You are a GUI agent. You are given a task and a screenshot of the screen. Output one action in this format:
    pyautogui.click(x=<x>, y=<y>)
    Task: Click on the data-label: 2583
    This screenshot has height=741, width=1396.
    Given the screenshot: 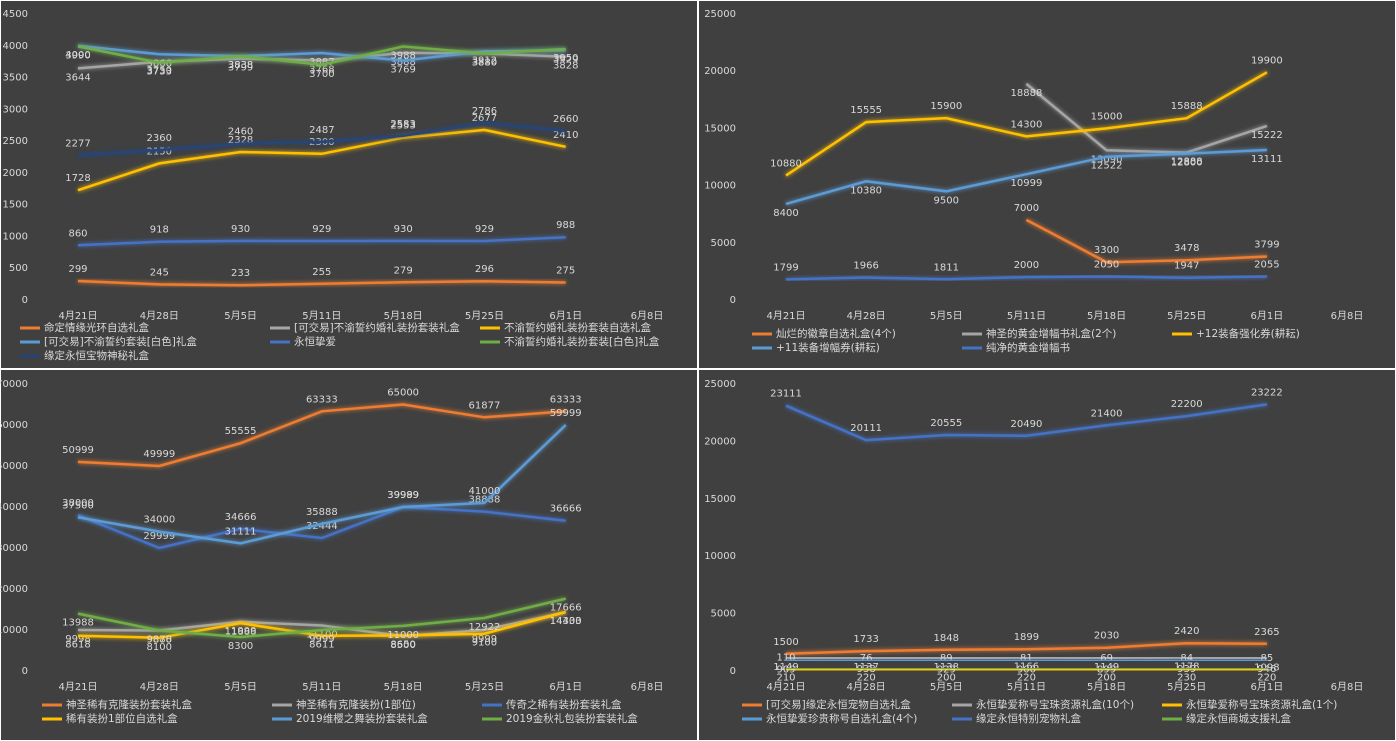 What is the action you would take?
    pyautogui.click(x=402, y=124)
    